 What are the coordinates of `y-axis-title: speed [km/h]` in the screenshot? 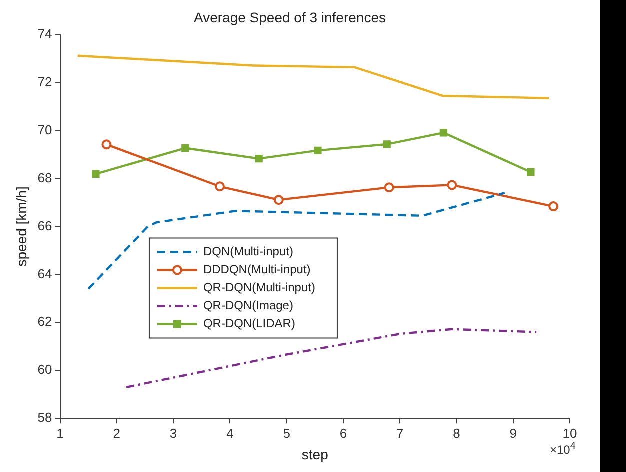 It's located at (21, 226).